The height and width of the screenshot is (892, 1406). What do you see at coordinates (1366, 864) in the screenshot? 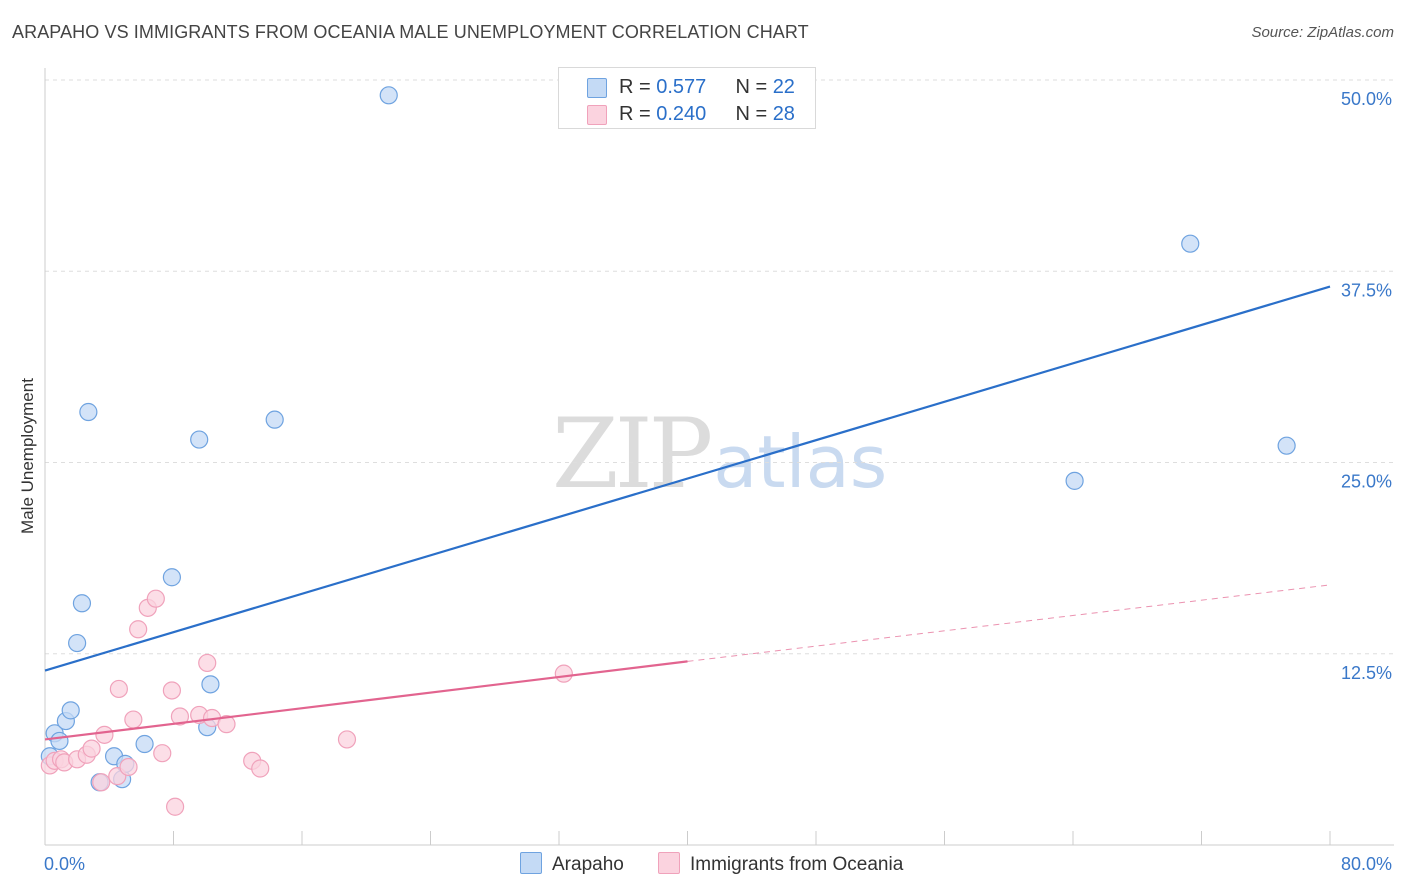
I see `x-tick-label-1: 80.0%` at bounding box center [1366, 864].